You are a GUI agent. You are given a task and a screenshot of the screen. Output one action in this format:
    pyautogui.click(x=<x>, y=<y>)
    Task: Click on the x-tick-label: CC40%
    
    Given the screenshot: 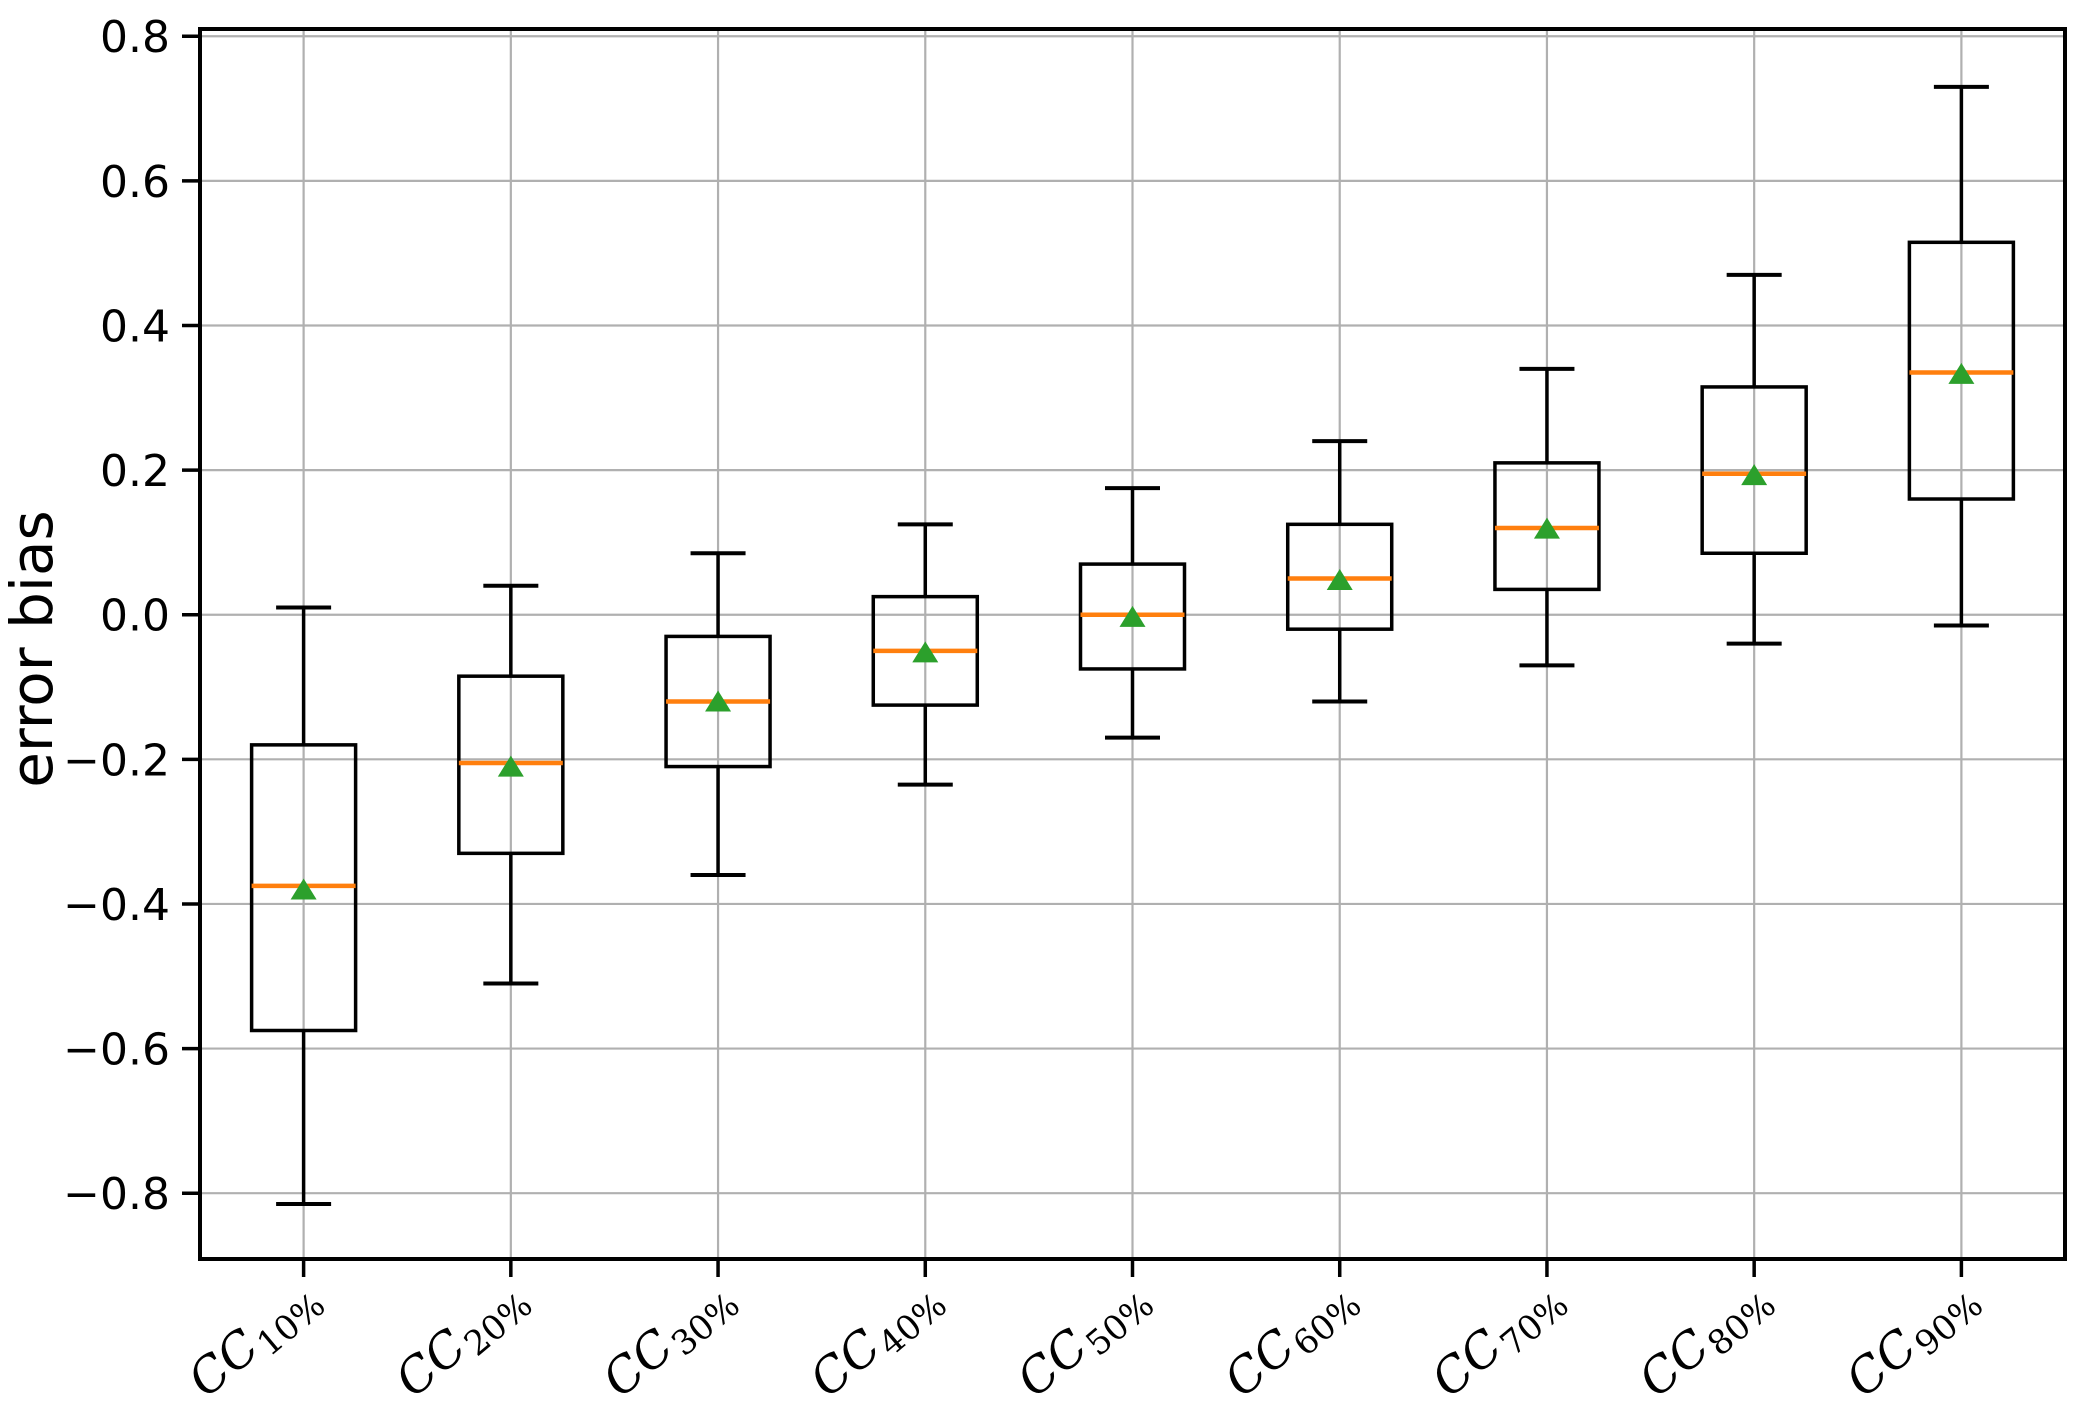 What is the action you would take?
    pyautogui.click(x=877, y=1340)
    